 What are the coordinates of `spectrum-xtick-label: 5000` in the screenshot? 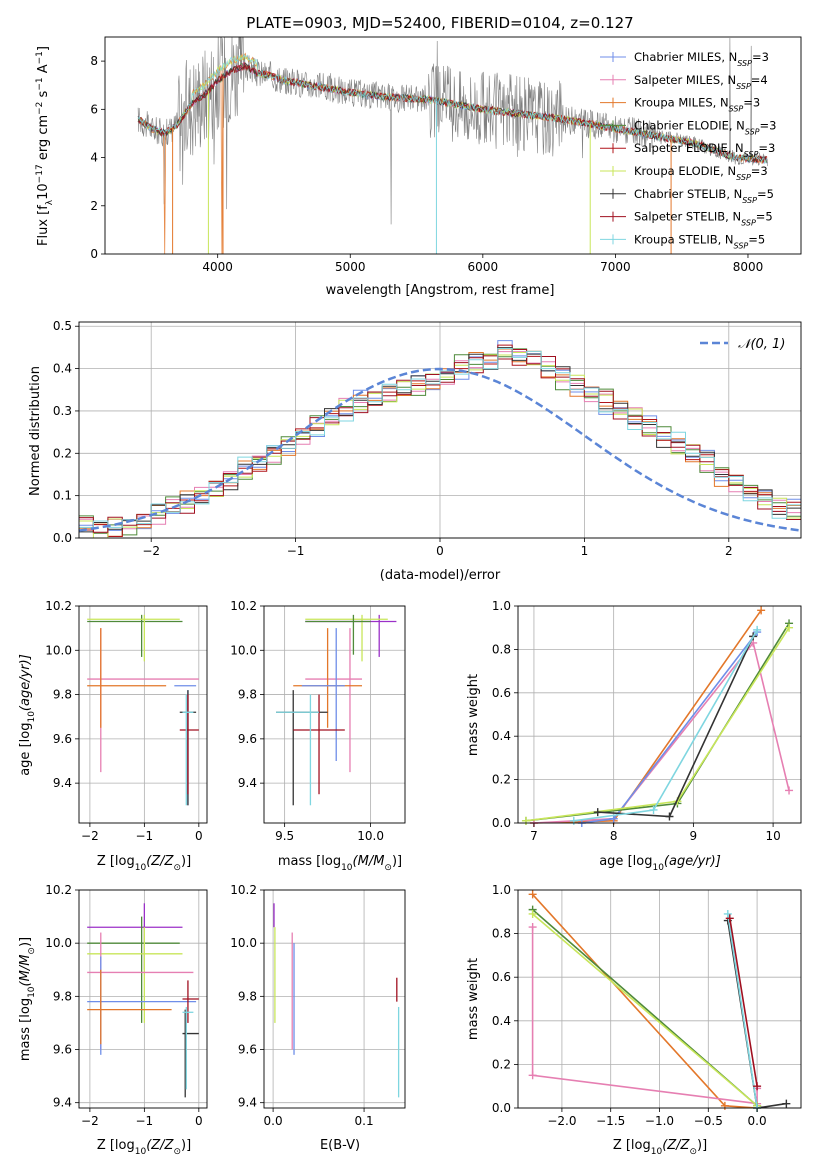 It's located at (350, 267).